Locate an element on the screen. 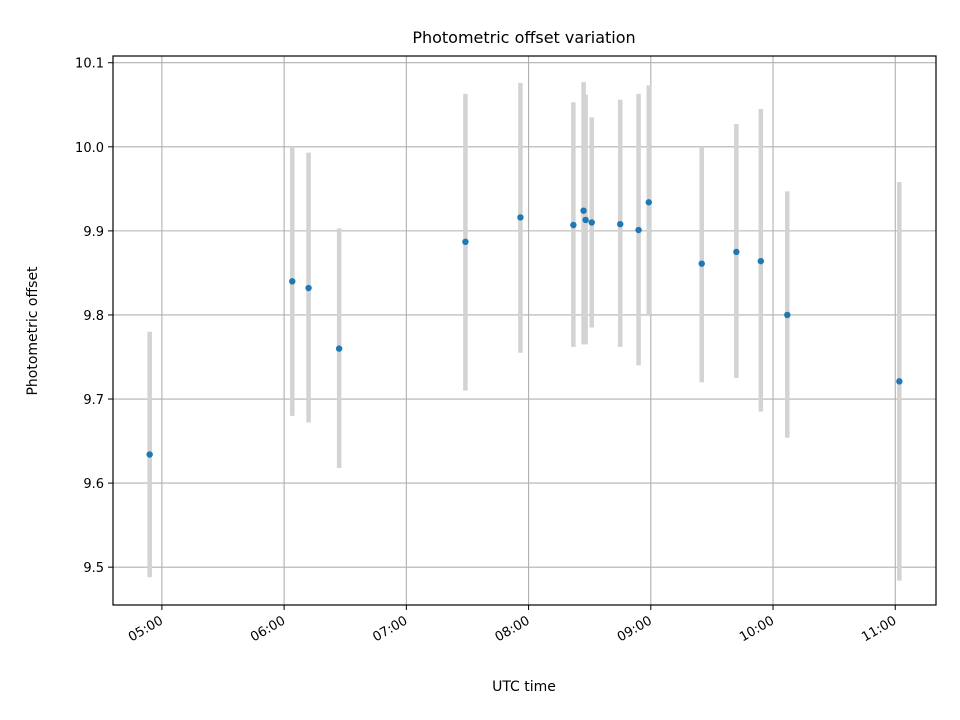 The image size is (960, 720). y-axis-ticks: 9.5 9.6 9.7 9.8 9.9 10.0 10.1 is located at coordinates (94, 316).